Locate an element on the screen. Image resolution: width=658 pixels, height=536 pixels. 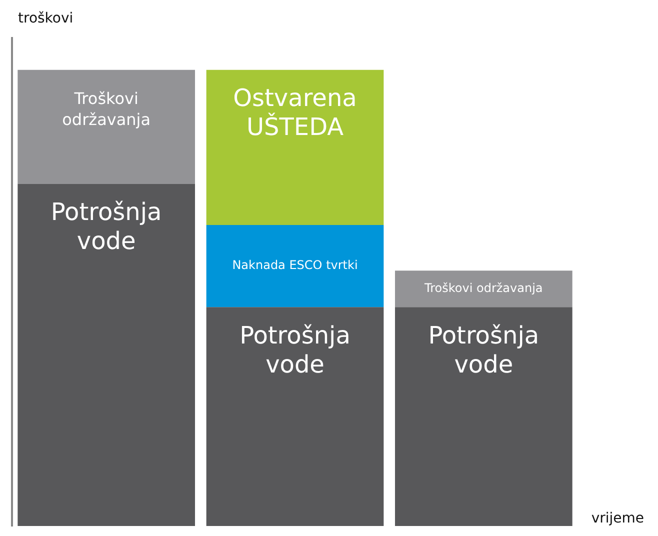
series-label: Troškovi održavanja is located at coordinates (483, 287).